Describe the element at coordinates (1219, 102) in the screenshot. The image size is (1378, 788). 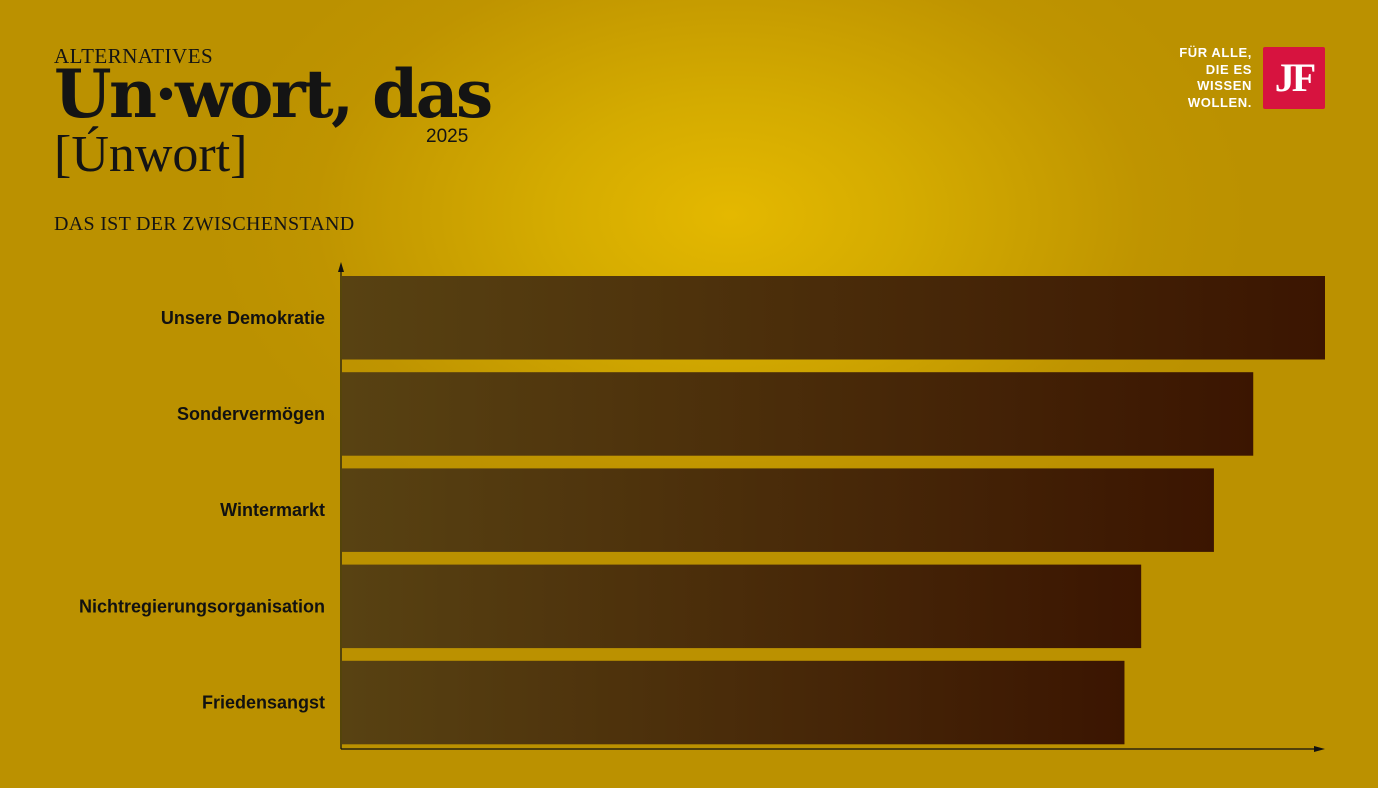
I see `slogan-line: WOLLEN.` at that location.